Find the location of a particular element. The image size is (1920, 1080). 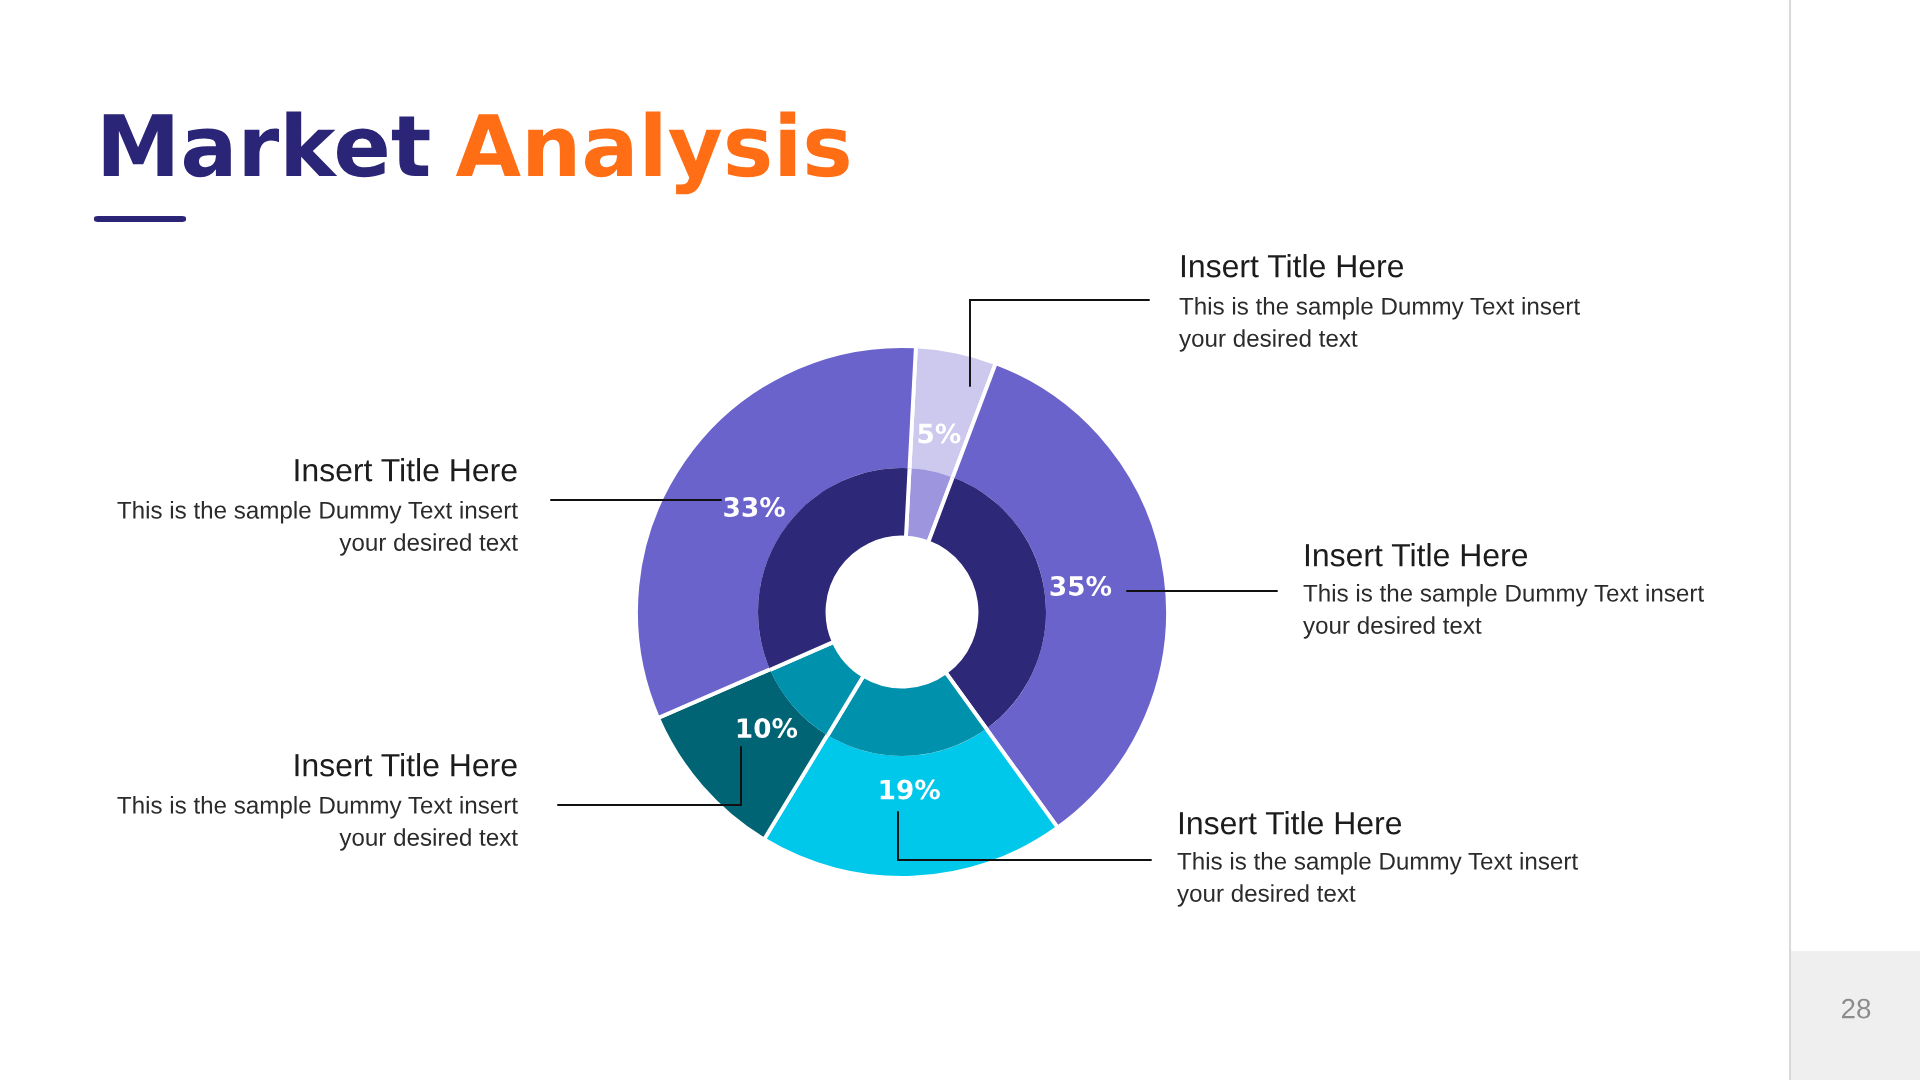

data-label: 35% is located at coordinates (1081, 585).